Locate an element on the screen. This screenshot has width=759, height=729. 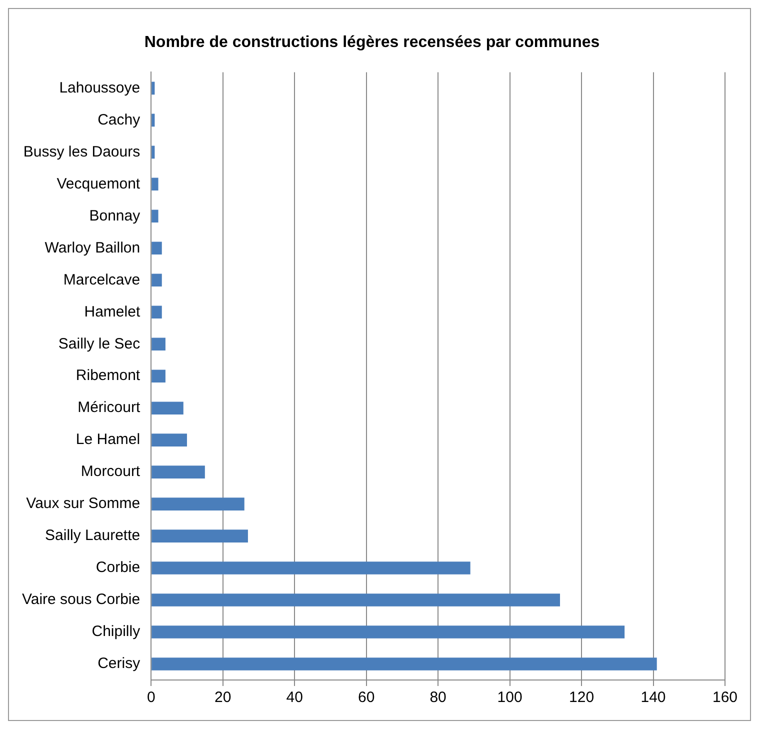
y-tick-label: Vaire sous Corbie is located at coordinates (81, 599).